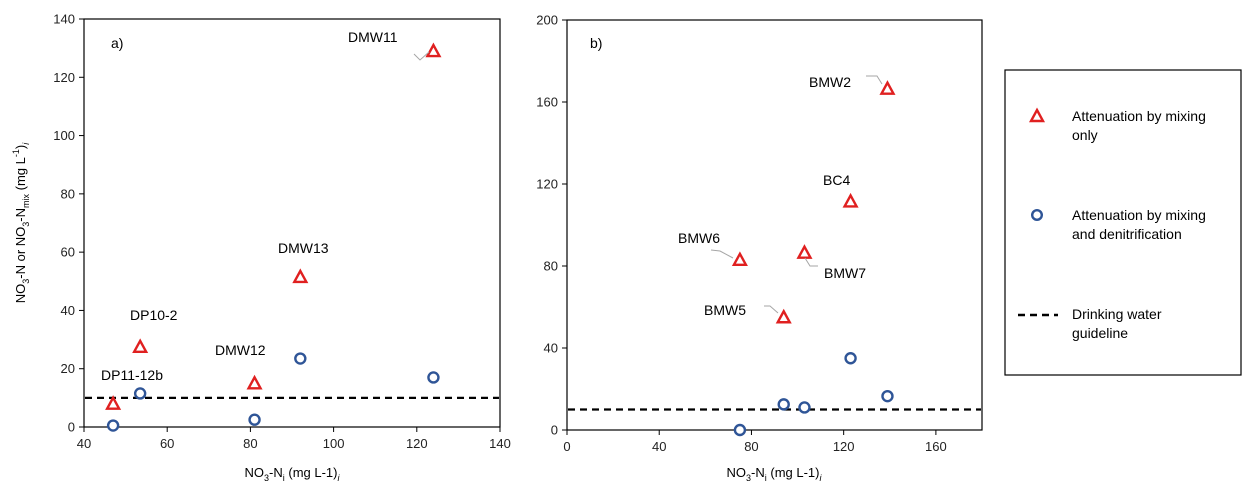  I want to click on x-tick-label: 0, so click(566, 446).